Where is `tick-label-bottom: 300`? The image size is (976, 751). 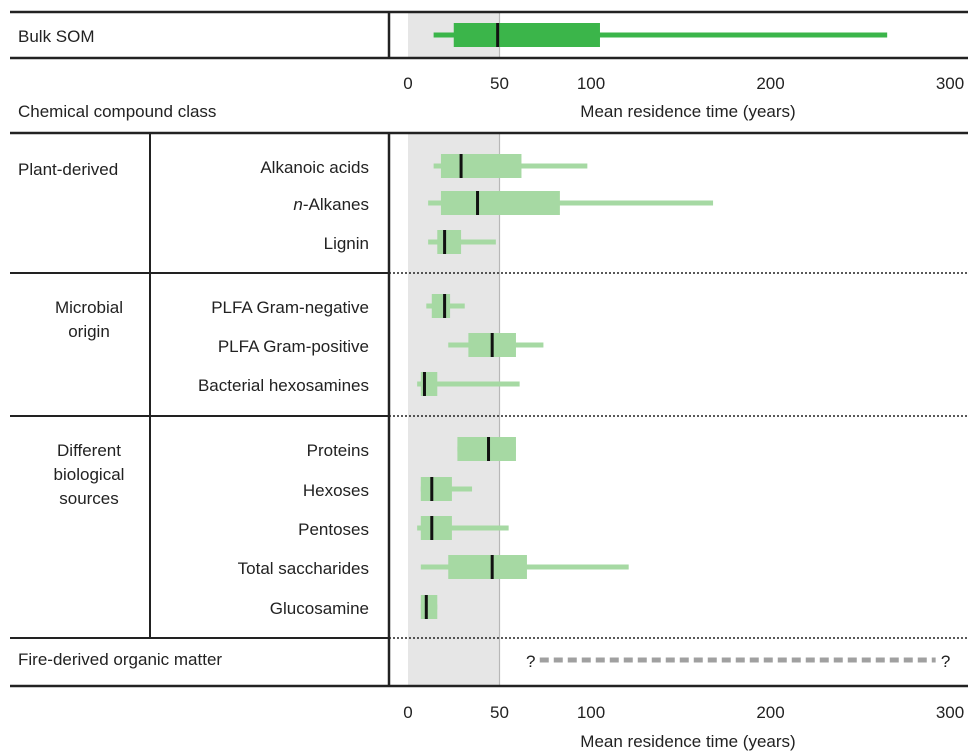 tick-label-bottom: 300 is located at coordinates (950, 712).